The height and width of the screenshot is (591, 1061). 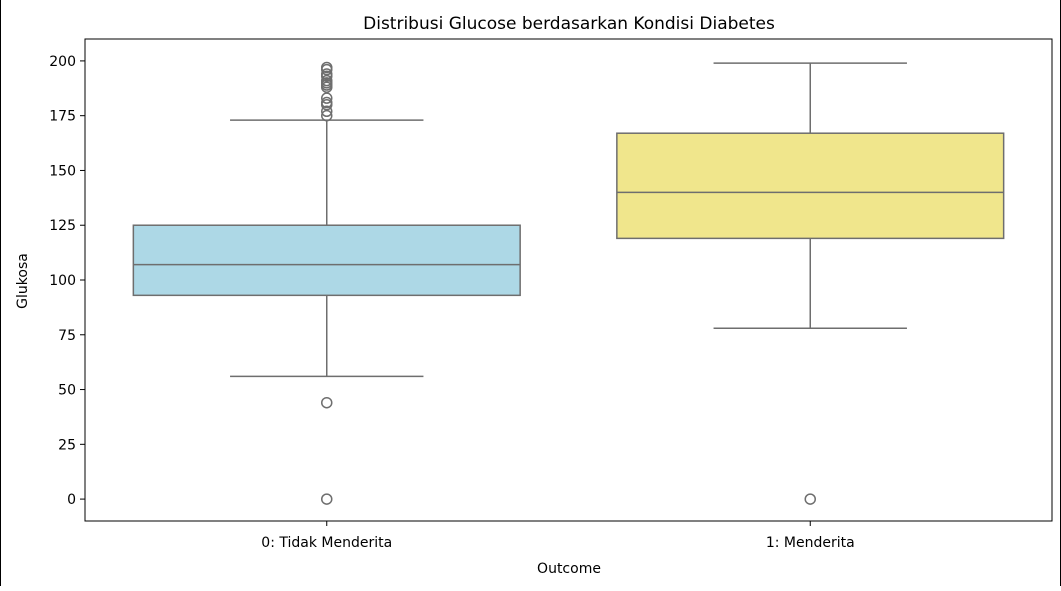 I want to click on y-tick-label: 175, so click(x=62, y=117).